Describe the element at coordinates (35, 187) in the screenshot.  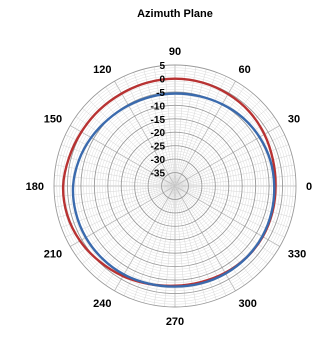
I see `angle-tick-label: 180` at that location.